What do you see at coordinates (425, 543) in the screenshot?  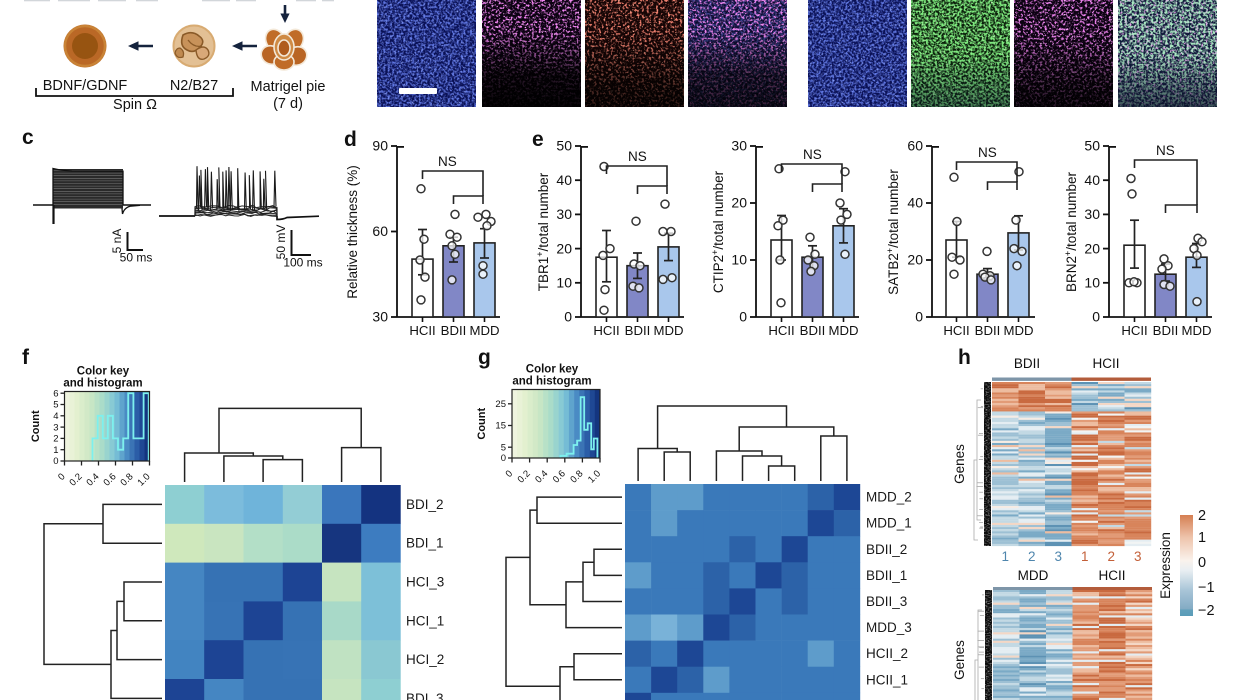 I see `svg-text: BDI_1` at bounding box center [425, 543].